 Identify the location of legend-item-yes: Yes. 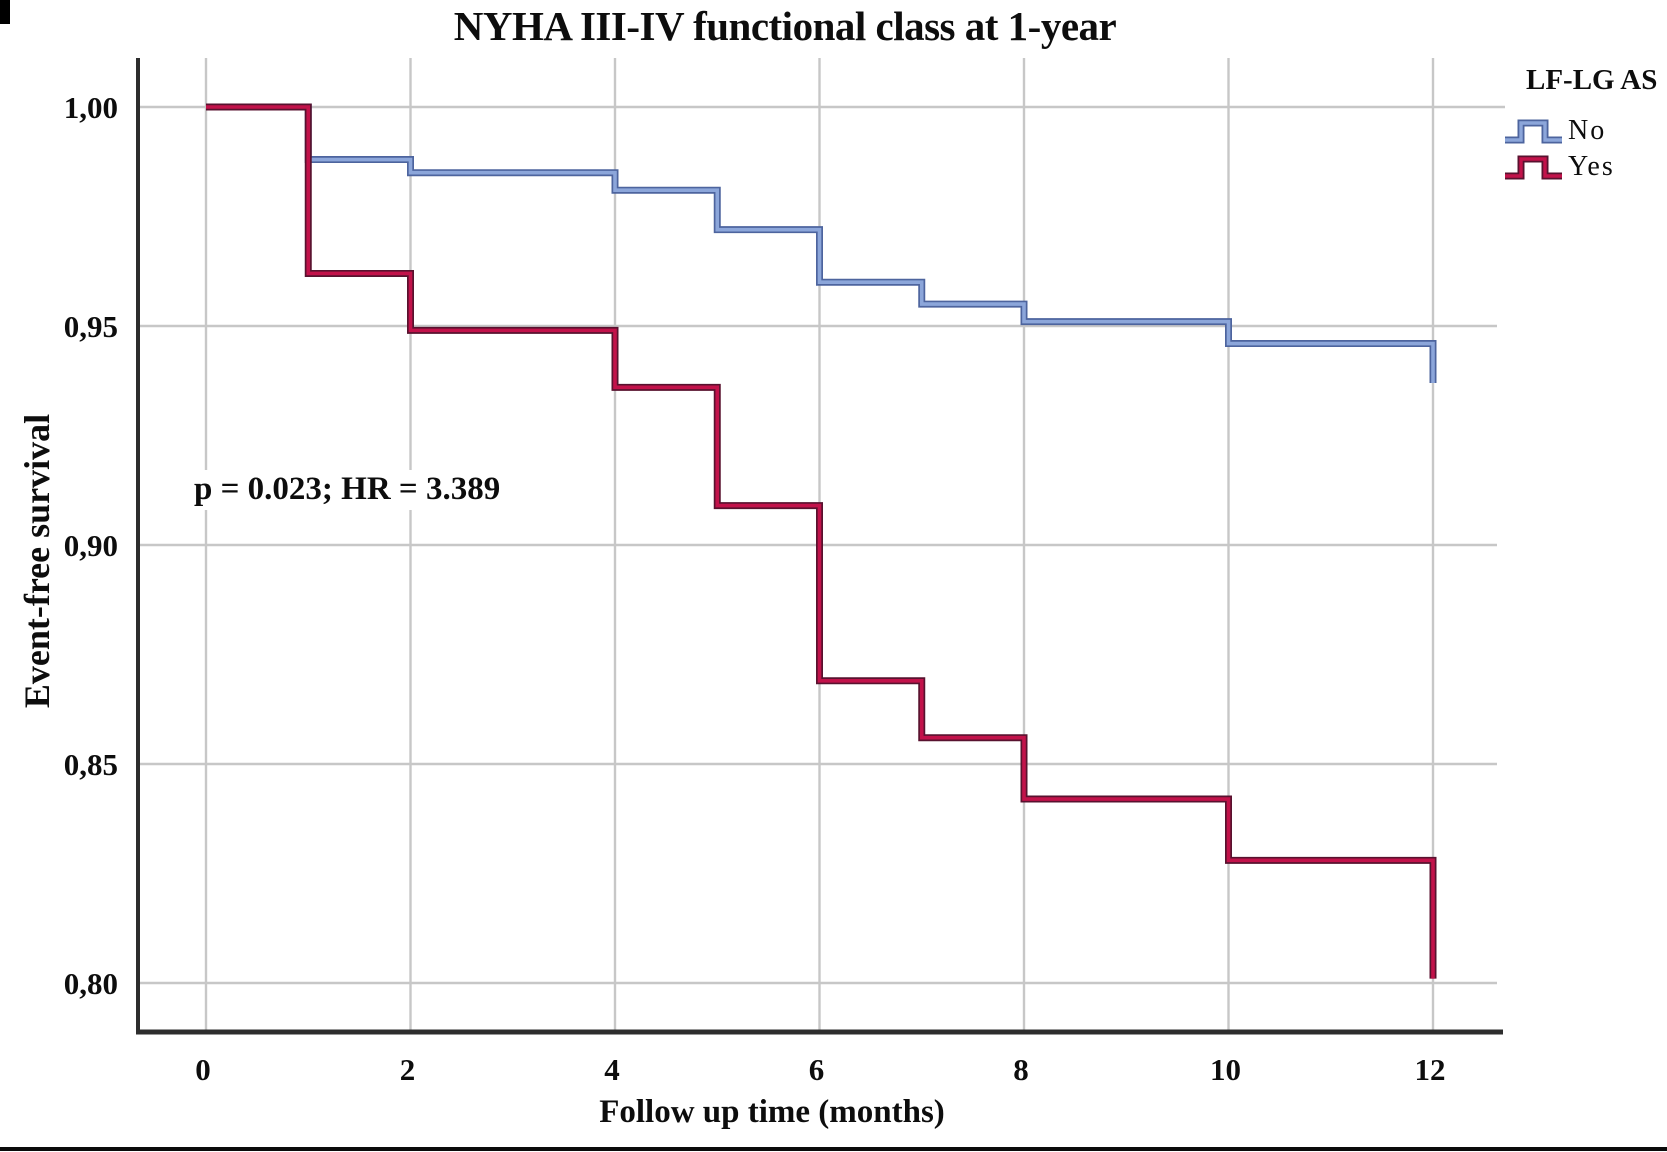
(1584, 167).